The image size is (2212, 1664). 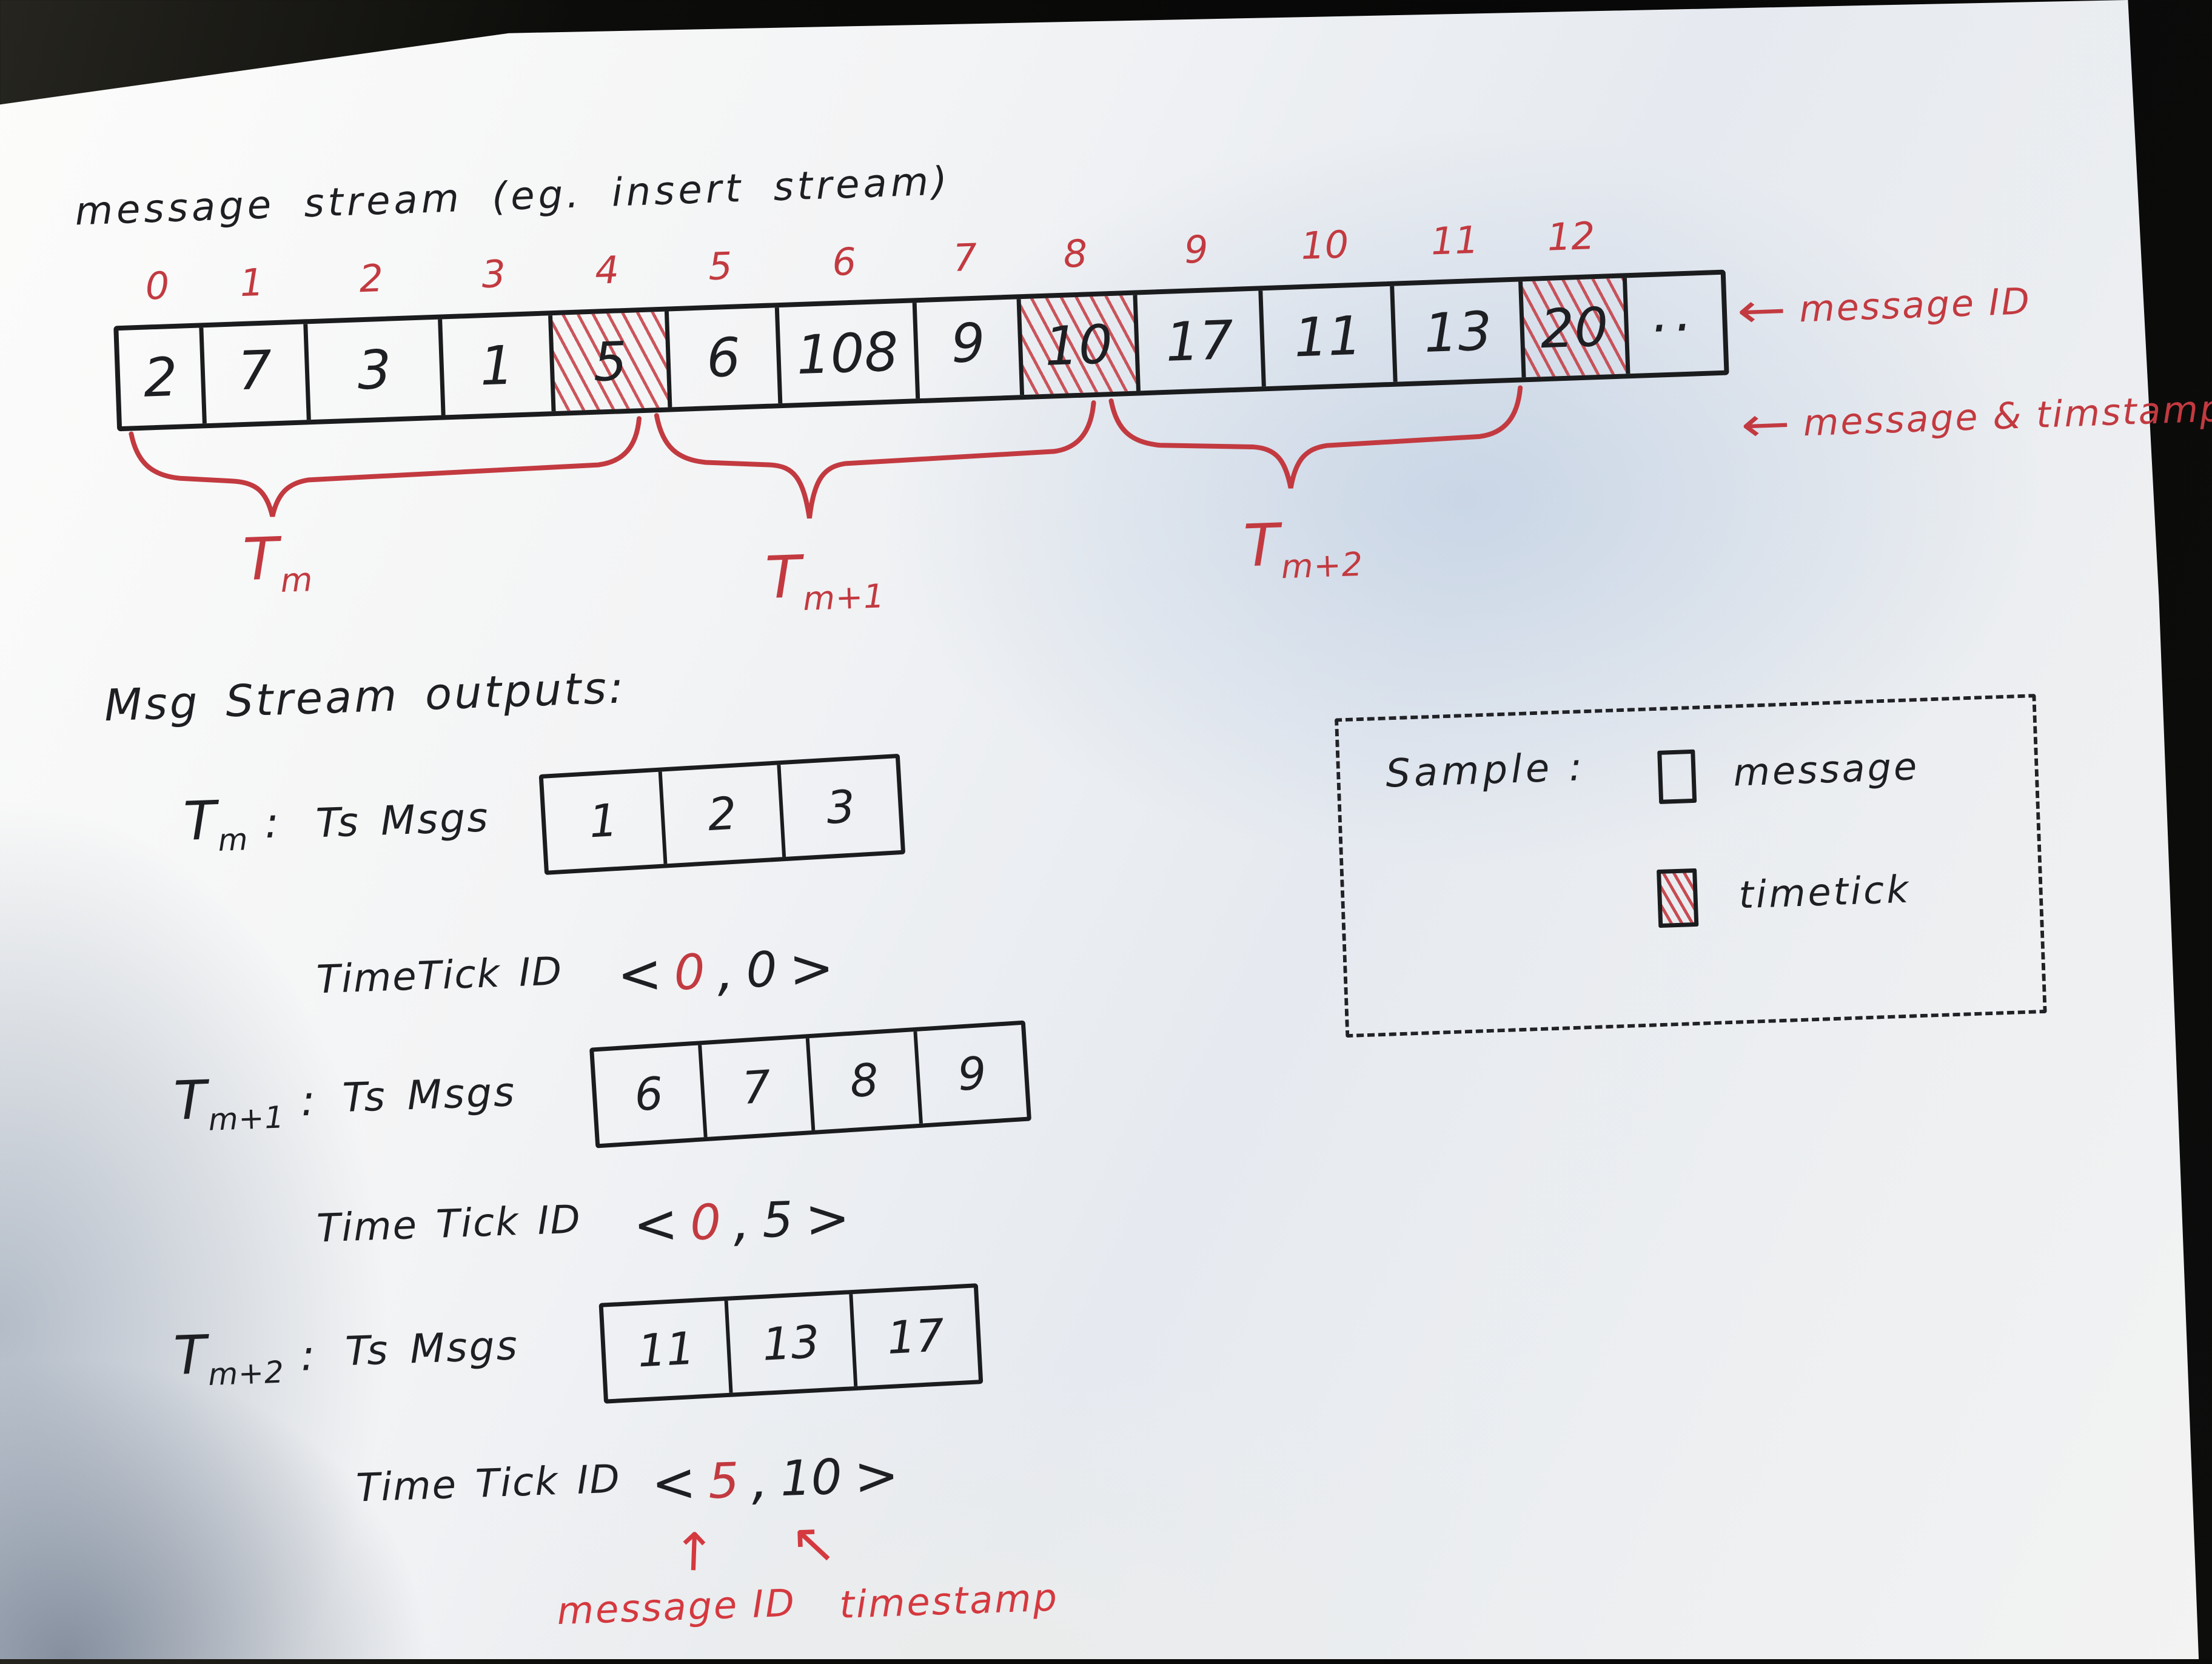 What do you see at coordinates (811, 1478) in the screenshot?
I see `timetick-timestamp-value: 10` at bounding box center [811, 1478].